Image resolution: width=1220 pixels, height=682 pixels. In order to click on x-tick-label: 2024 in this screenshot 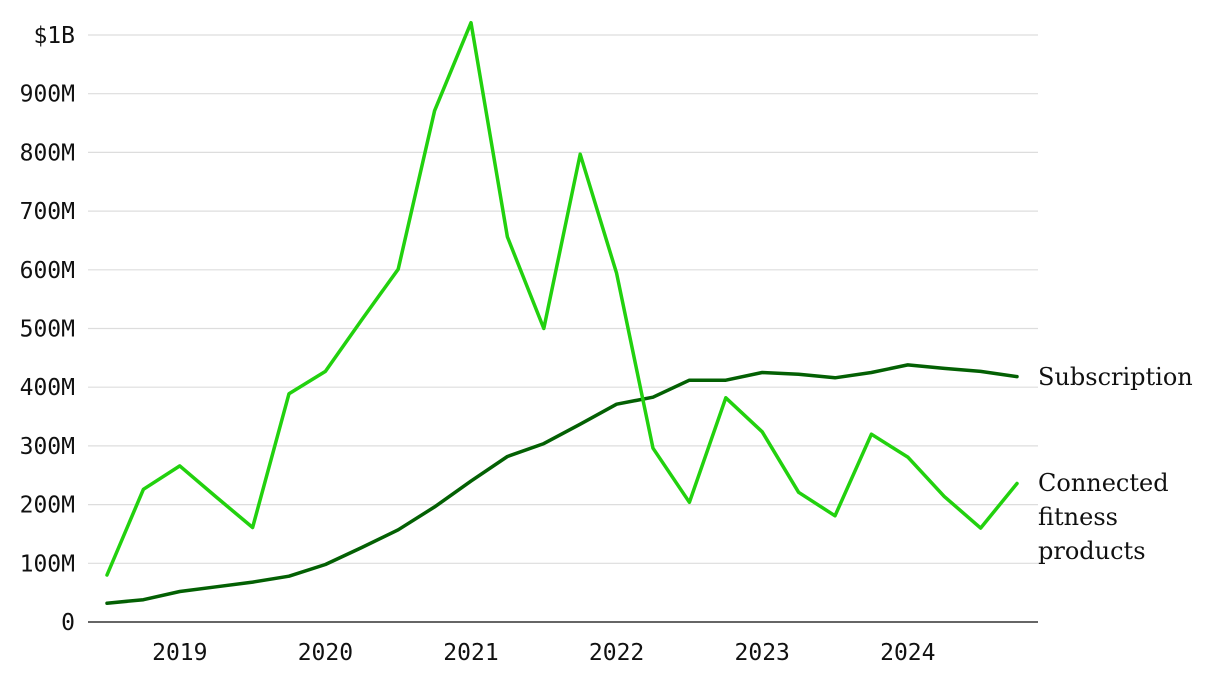, I will do `click(907, 653)`.